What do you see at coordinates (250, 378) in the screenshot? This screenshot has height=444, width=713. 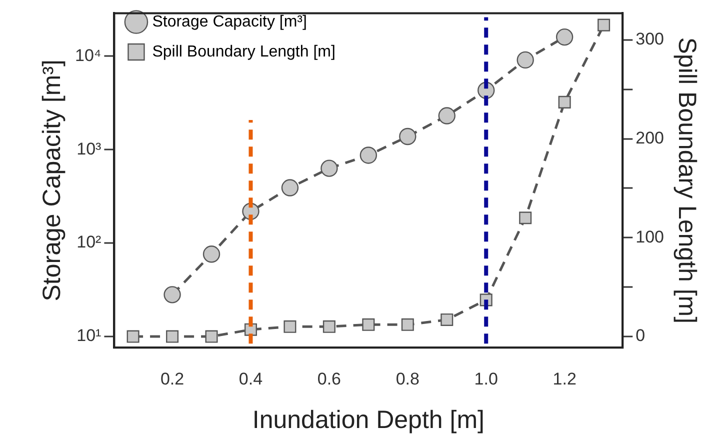 I see `x-tick-label: 0.4` at bounding box center [250, 378].